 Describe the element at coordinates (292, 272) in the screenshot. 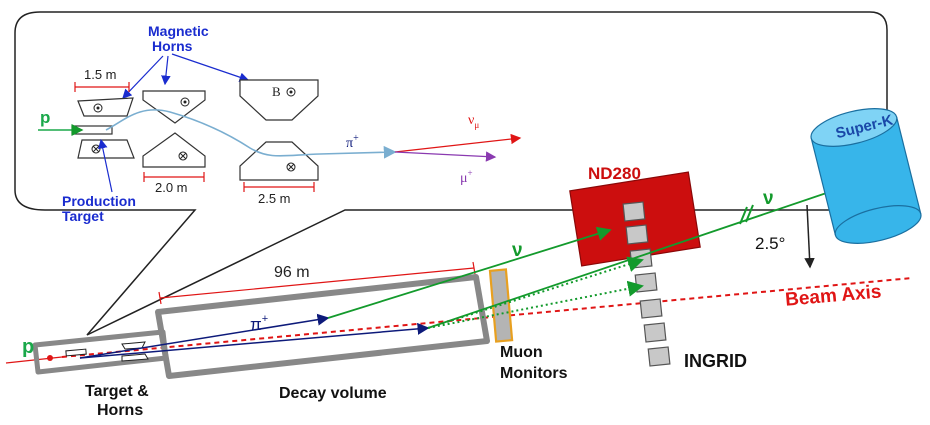

I see `dimension-label-96m: 96 m` at that location.